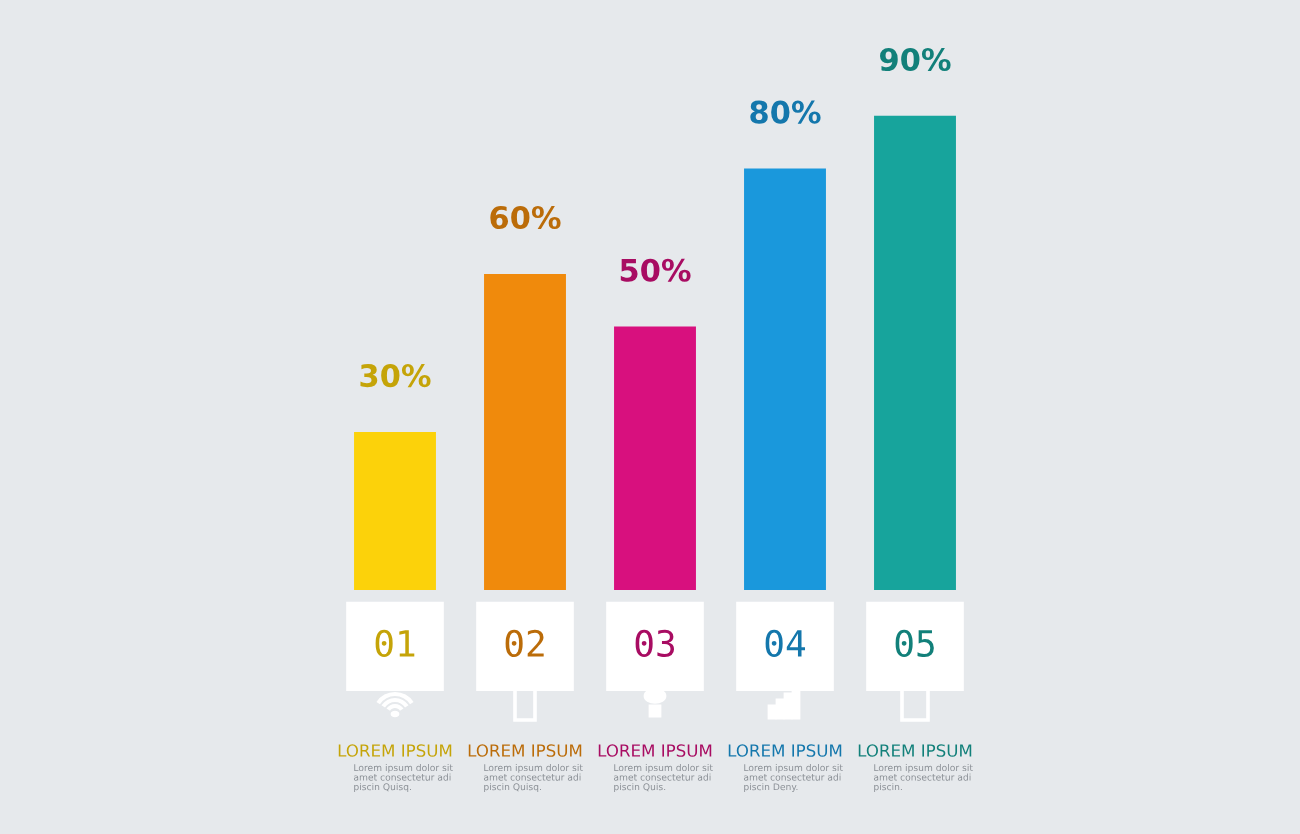 The height and width of the screenshot is (834, 1300). Describe the element at coordinates (395, 643) in the screenshot. I see `x-tick-label: 01` at that location.